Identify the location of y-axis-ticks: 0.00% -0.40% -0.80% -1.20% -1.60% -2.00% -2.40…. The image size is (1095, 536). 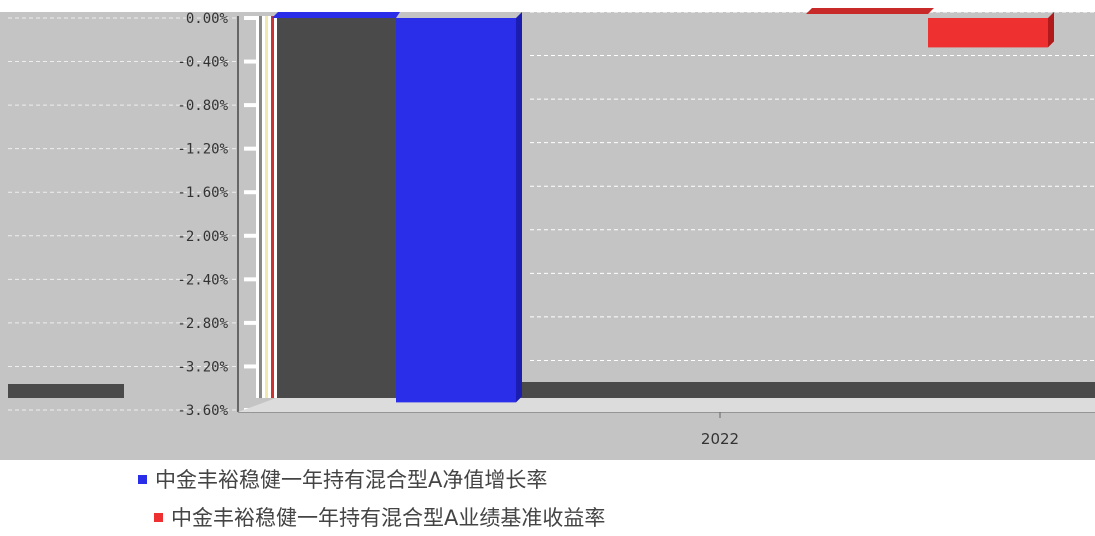
(202, 215).